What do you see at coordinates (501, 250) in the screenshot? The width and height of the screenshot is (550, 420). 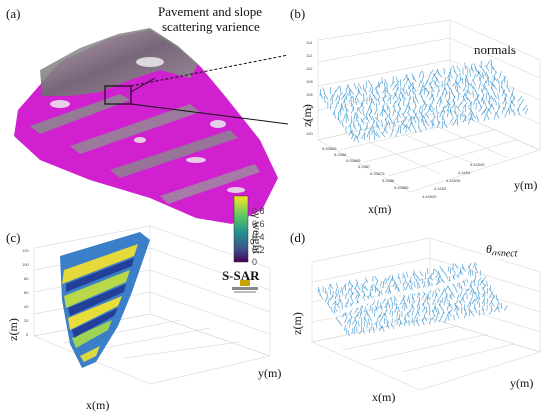 I see `panel-d-legend: θaspect` at bounding box center [501, 250].